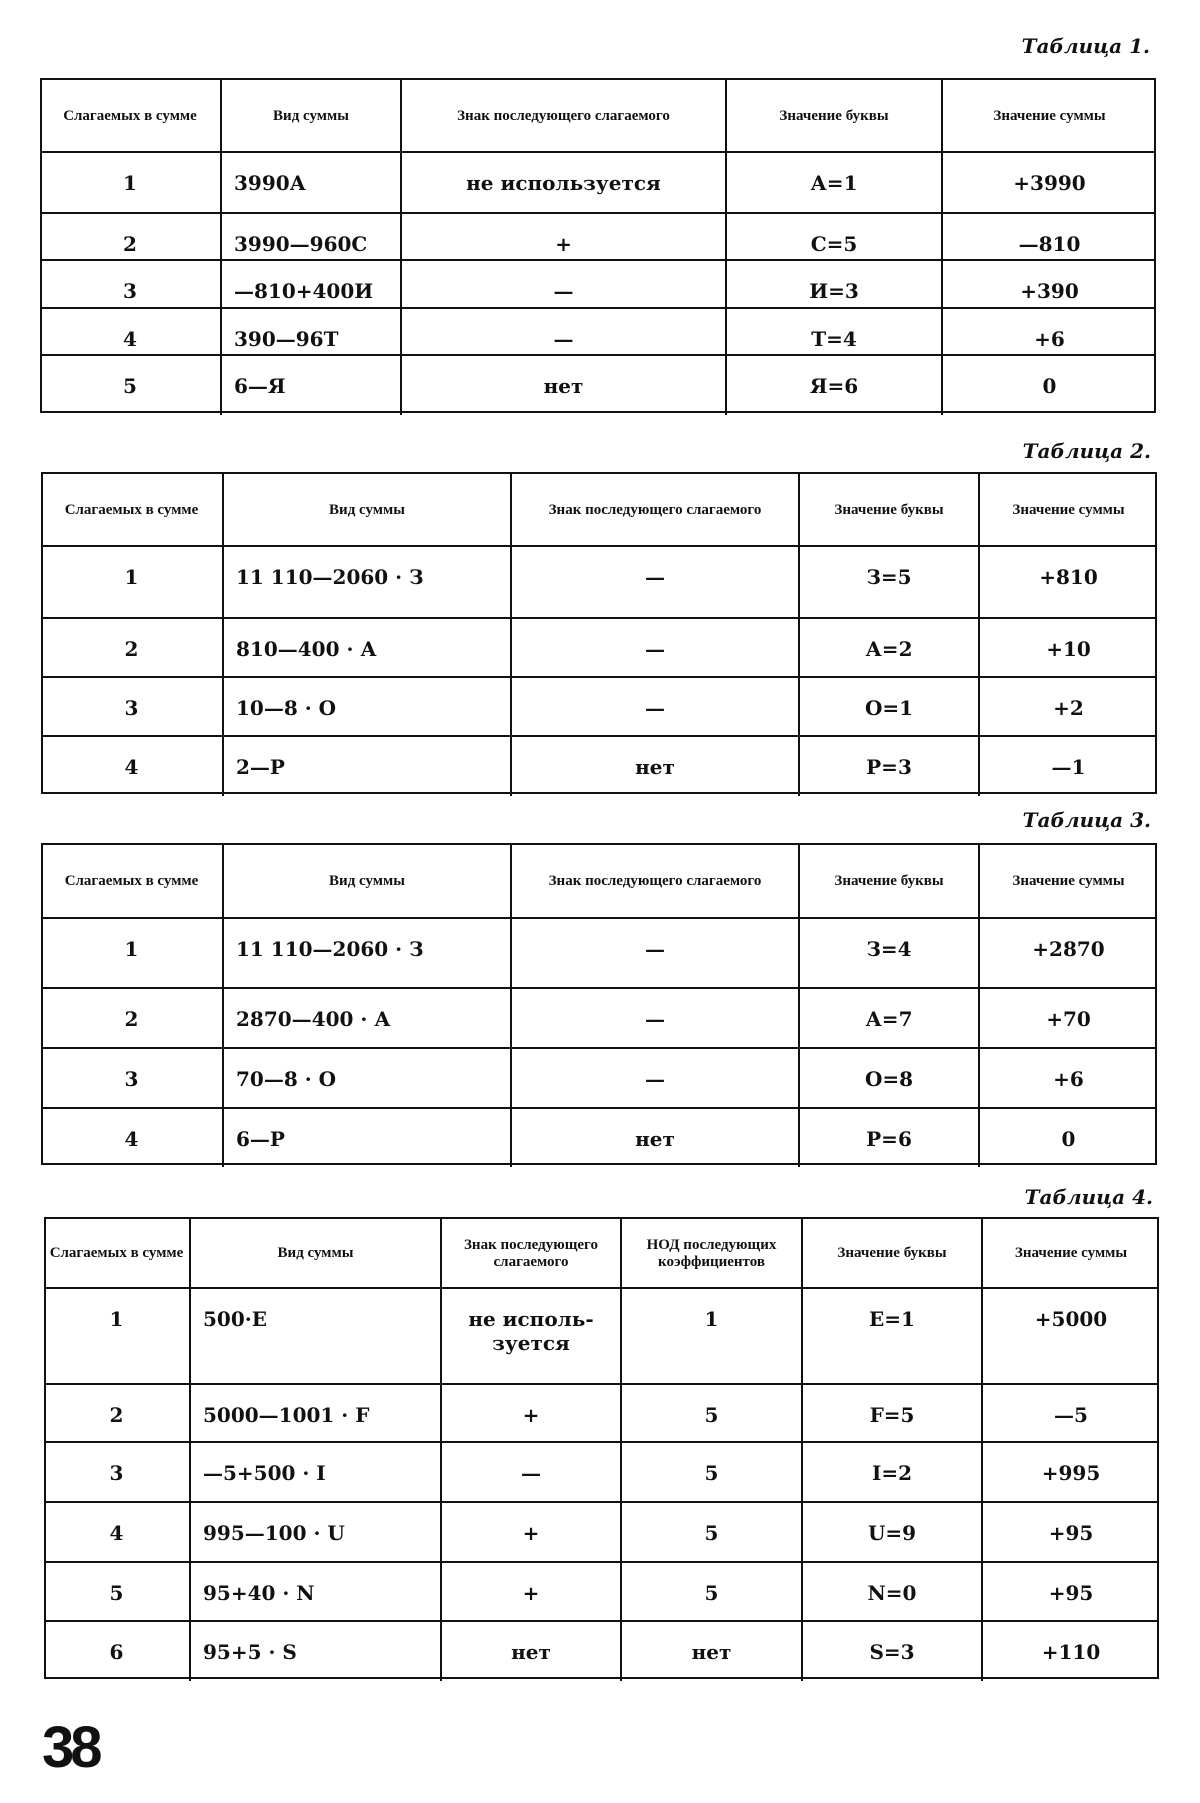 This screenshot has height=1803, width=1200. Describe the element at coordinates (888, 1078) in the screenshot. I see `table-cell: О=8` at that location.